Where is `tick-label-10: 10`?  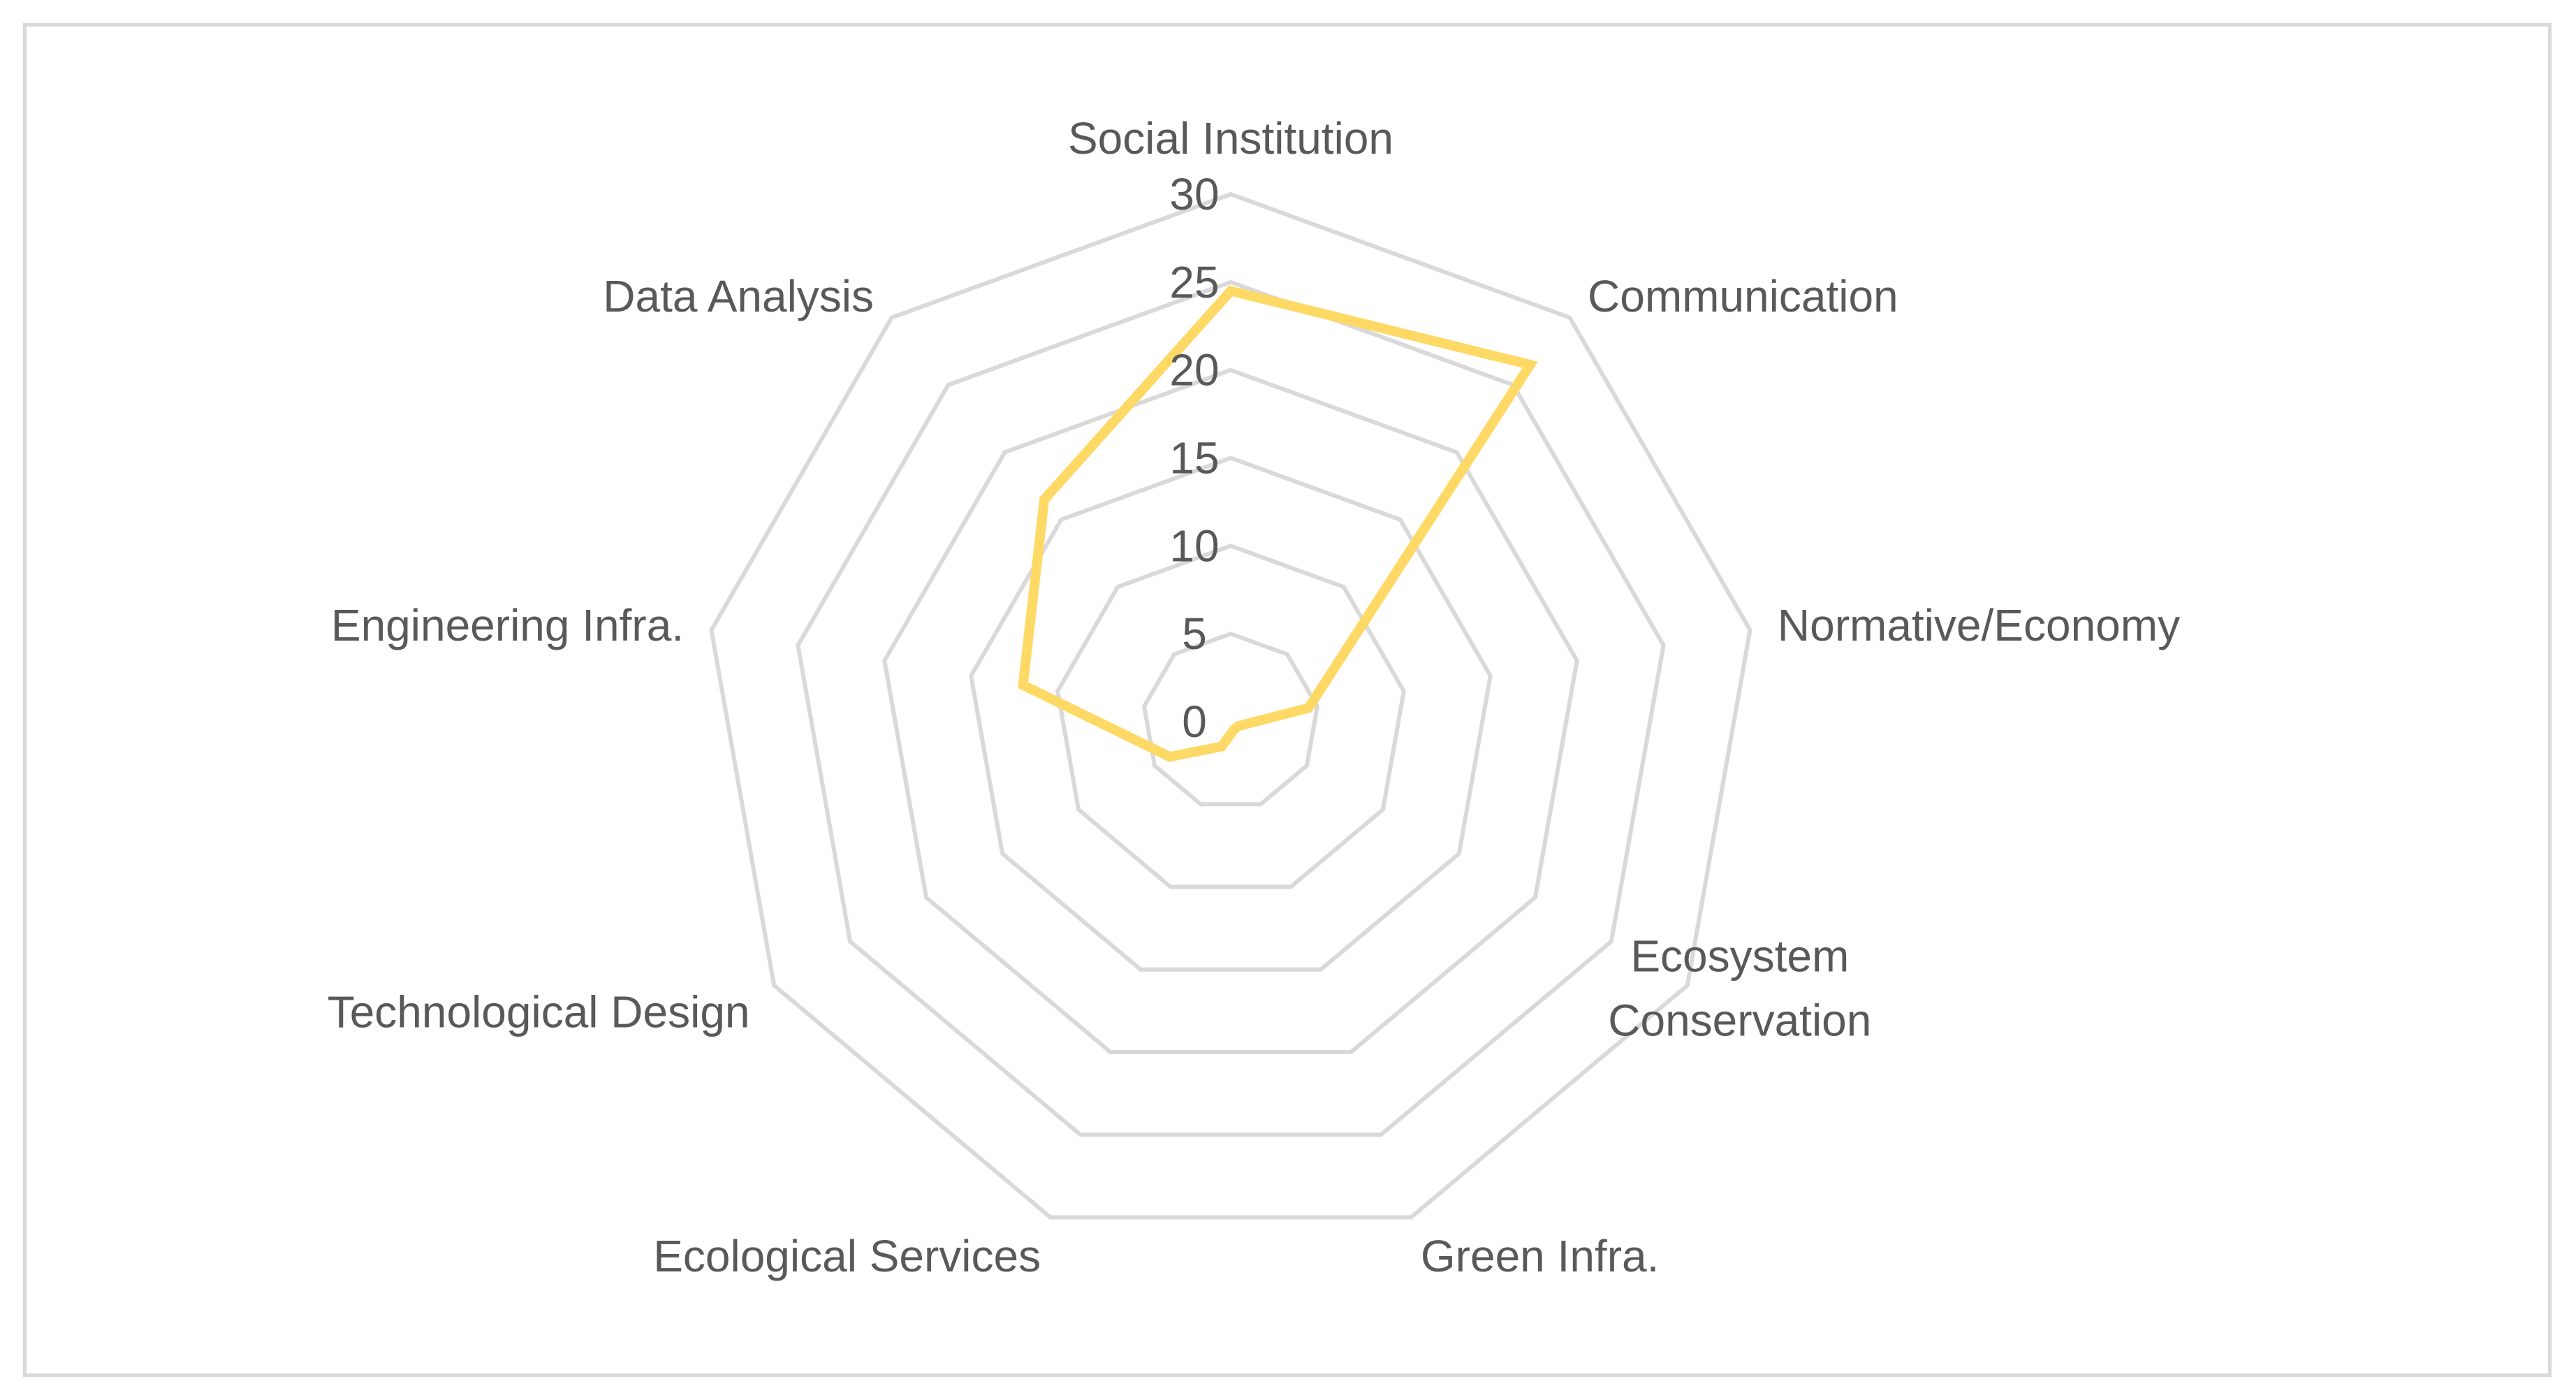 tick-label-10: 10 is located at coordinates (1194, 546).